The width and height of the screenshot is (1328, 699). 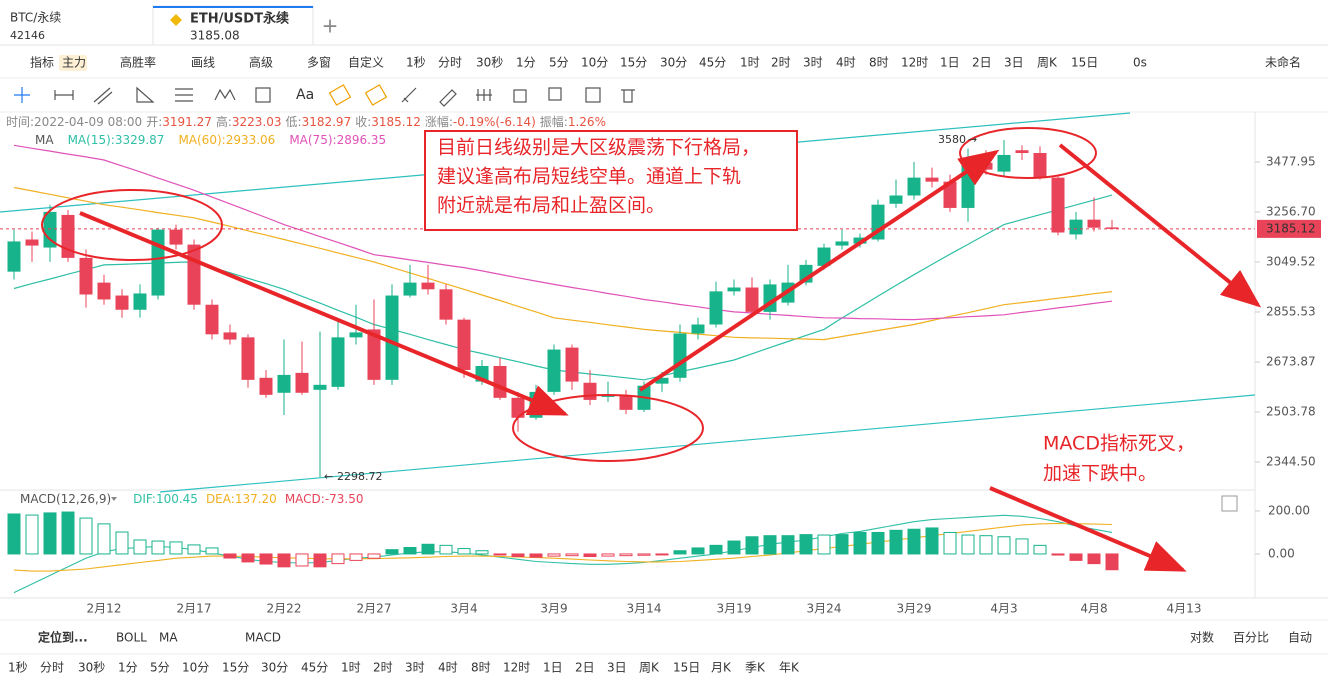 What do you see at coordinates (305, 95) in the screenshot?
I see `tool-text: Aa` at bounding box center [305, 95].